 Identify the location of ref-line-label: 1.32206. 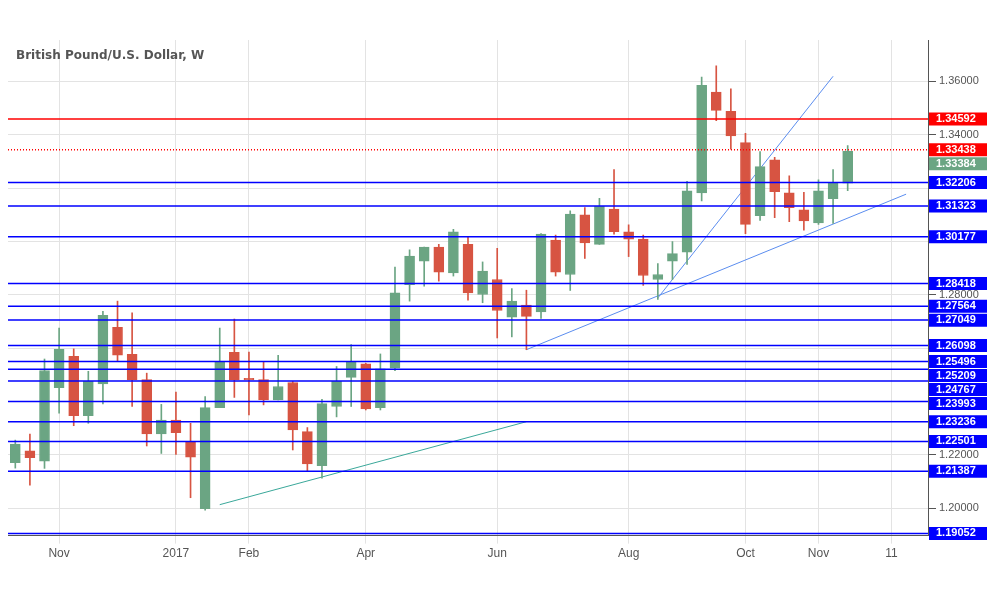
(956, 181).